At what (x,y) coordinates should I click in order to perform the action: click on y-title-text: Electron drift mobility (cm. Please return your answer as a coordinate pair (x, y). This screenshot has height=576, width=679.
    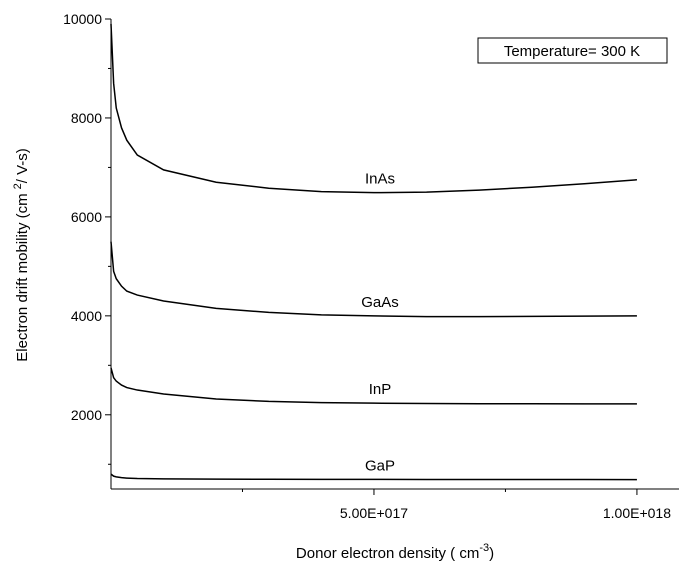
    Looking at the image, I should click on (22, 277).